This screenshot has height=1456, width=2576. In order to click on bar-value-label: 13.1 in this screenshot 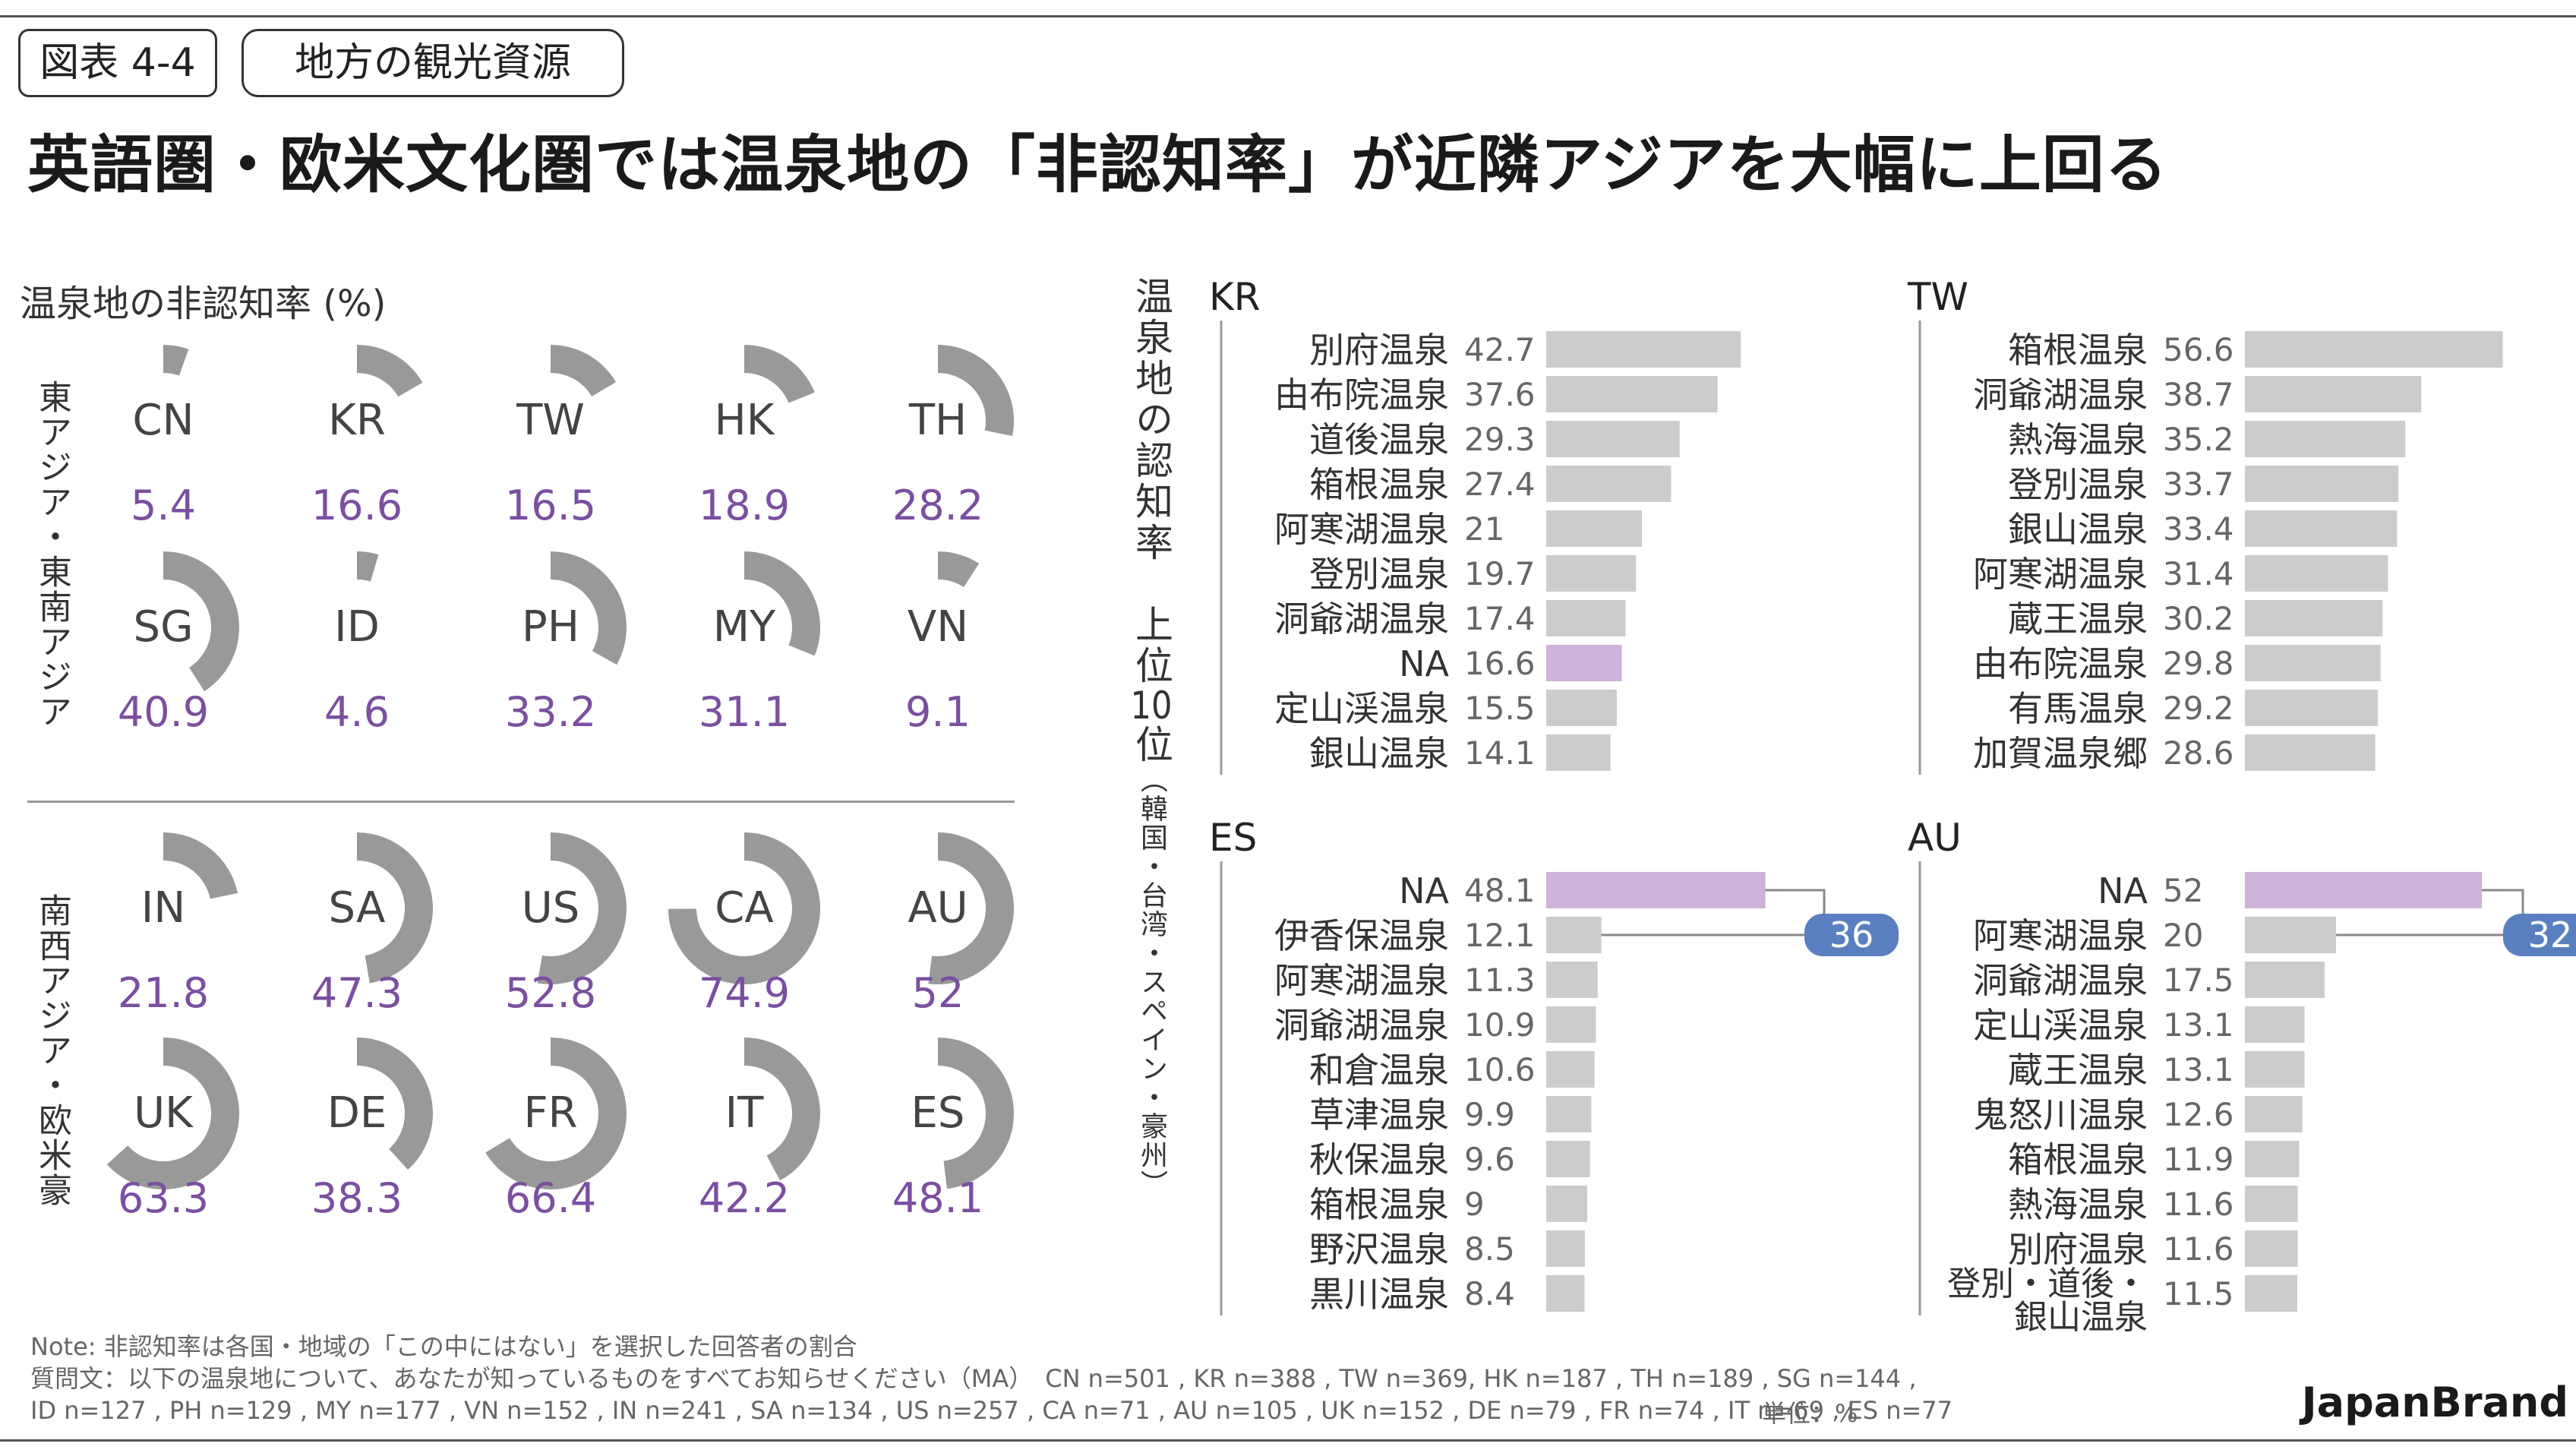, I will do `click(2198, 1069)`.